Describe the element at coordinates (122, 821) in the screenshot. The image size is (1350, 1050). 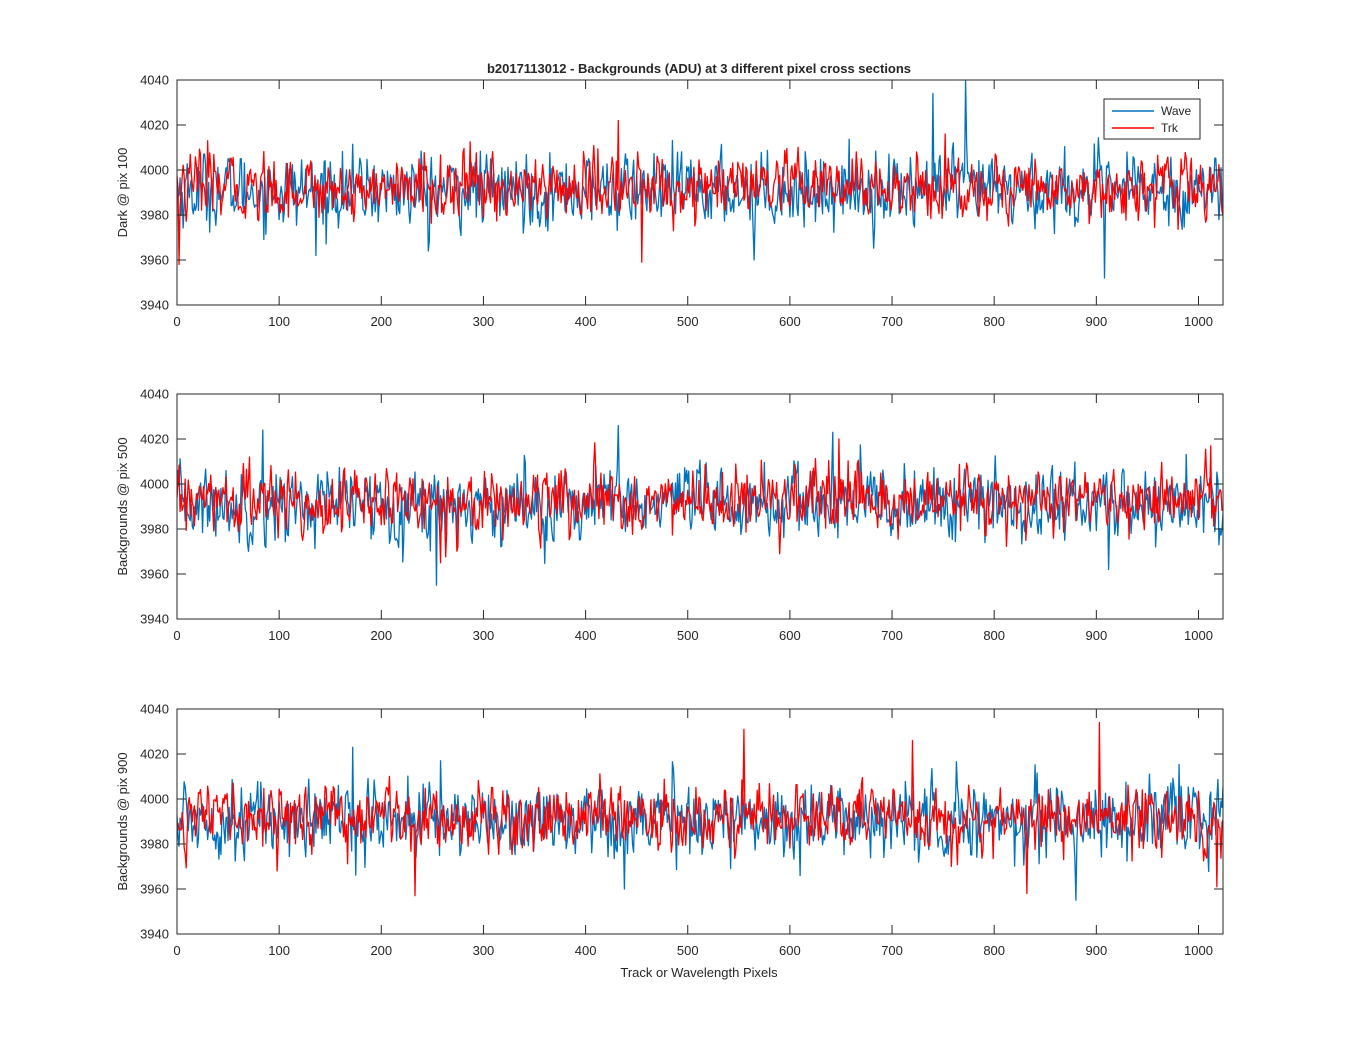
I see `y-axis-label: Backgrounds @ pix 900` at that location.